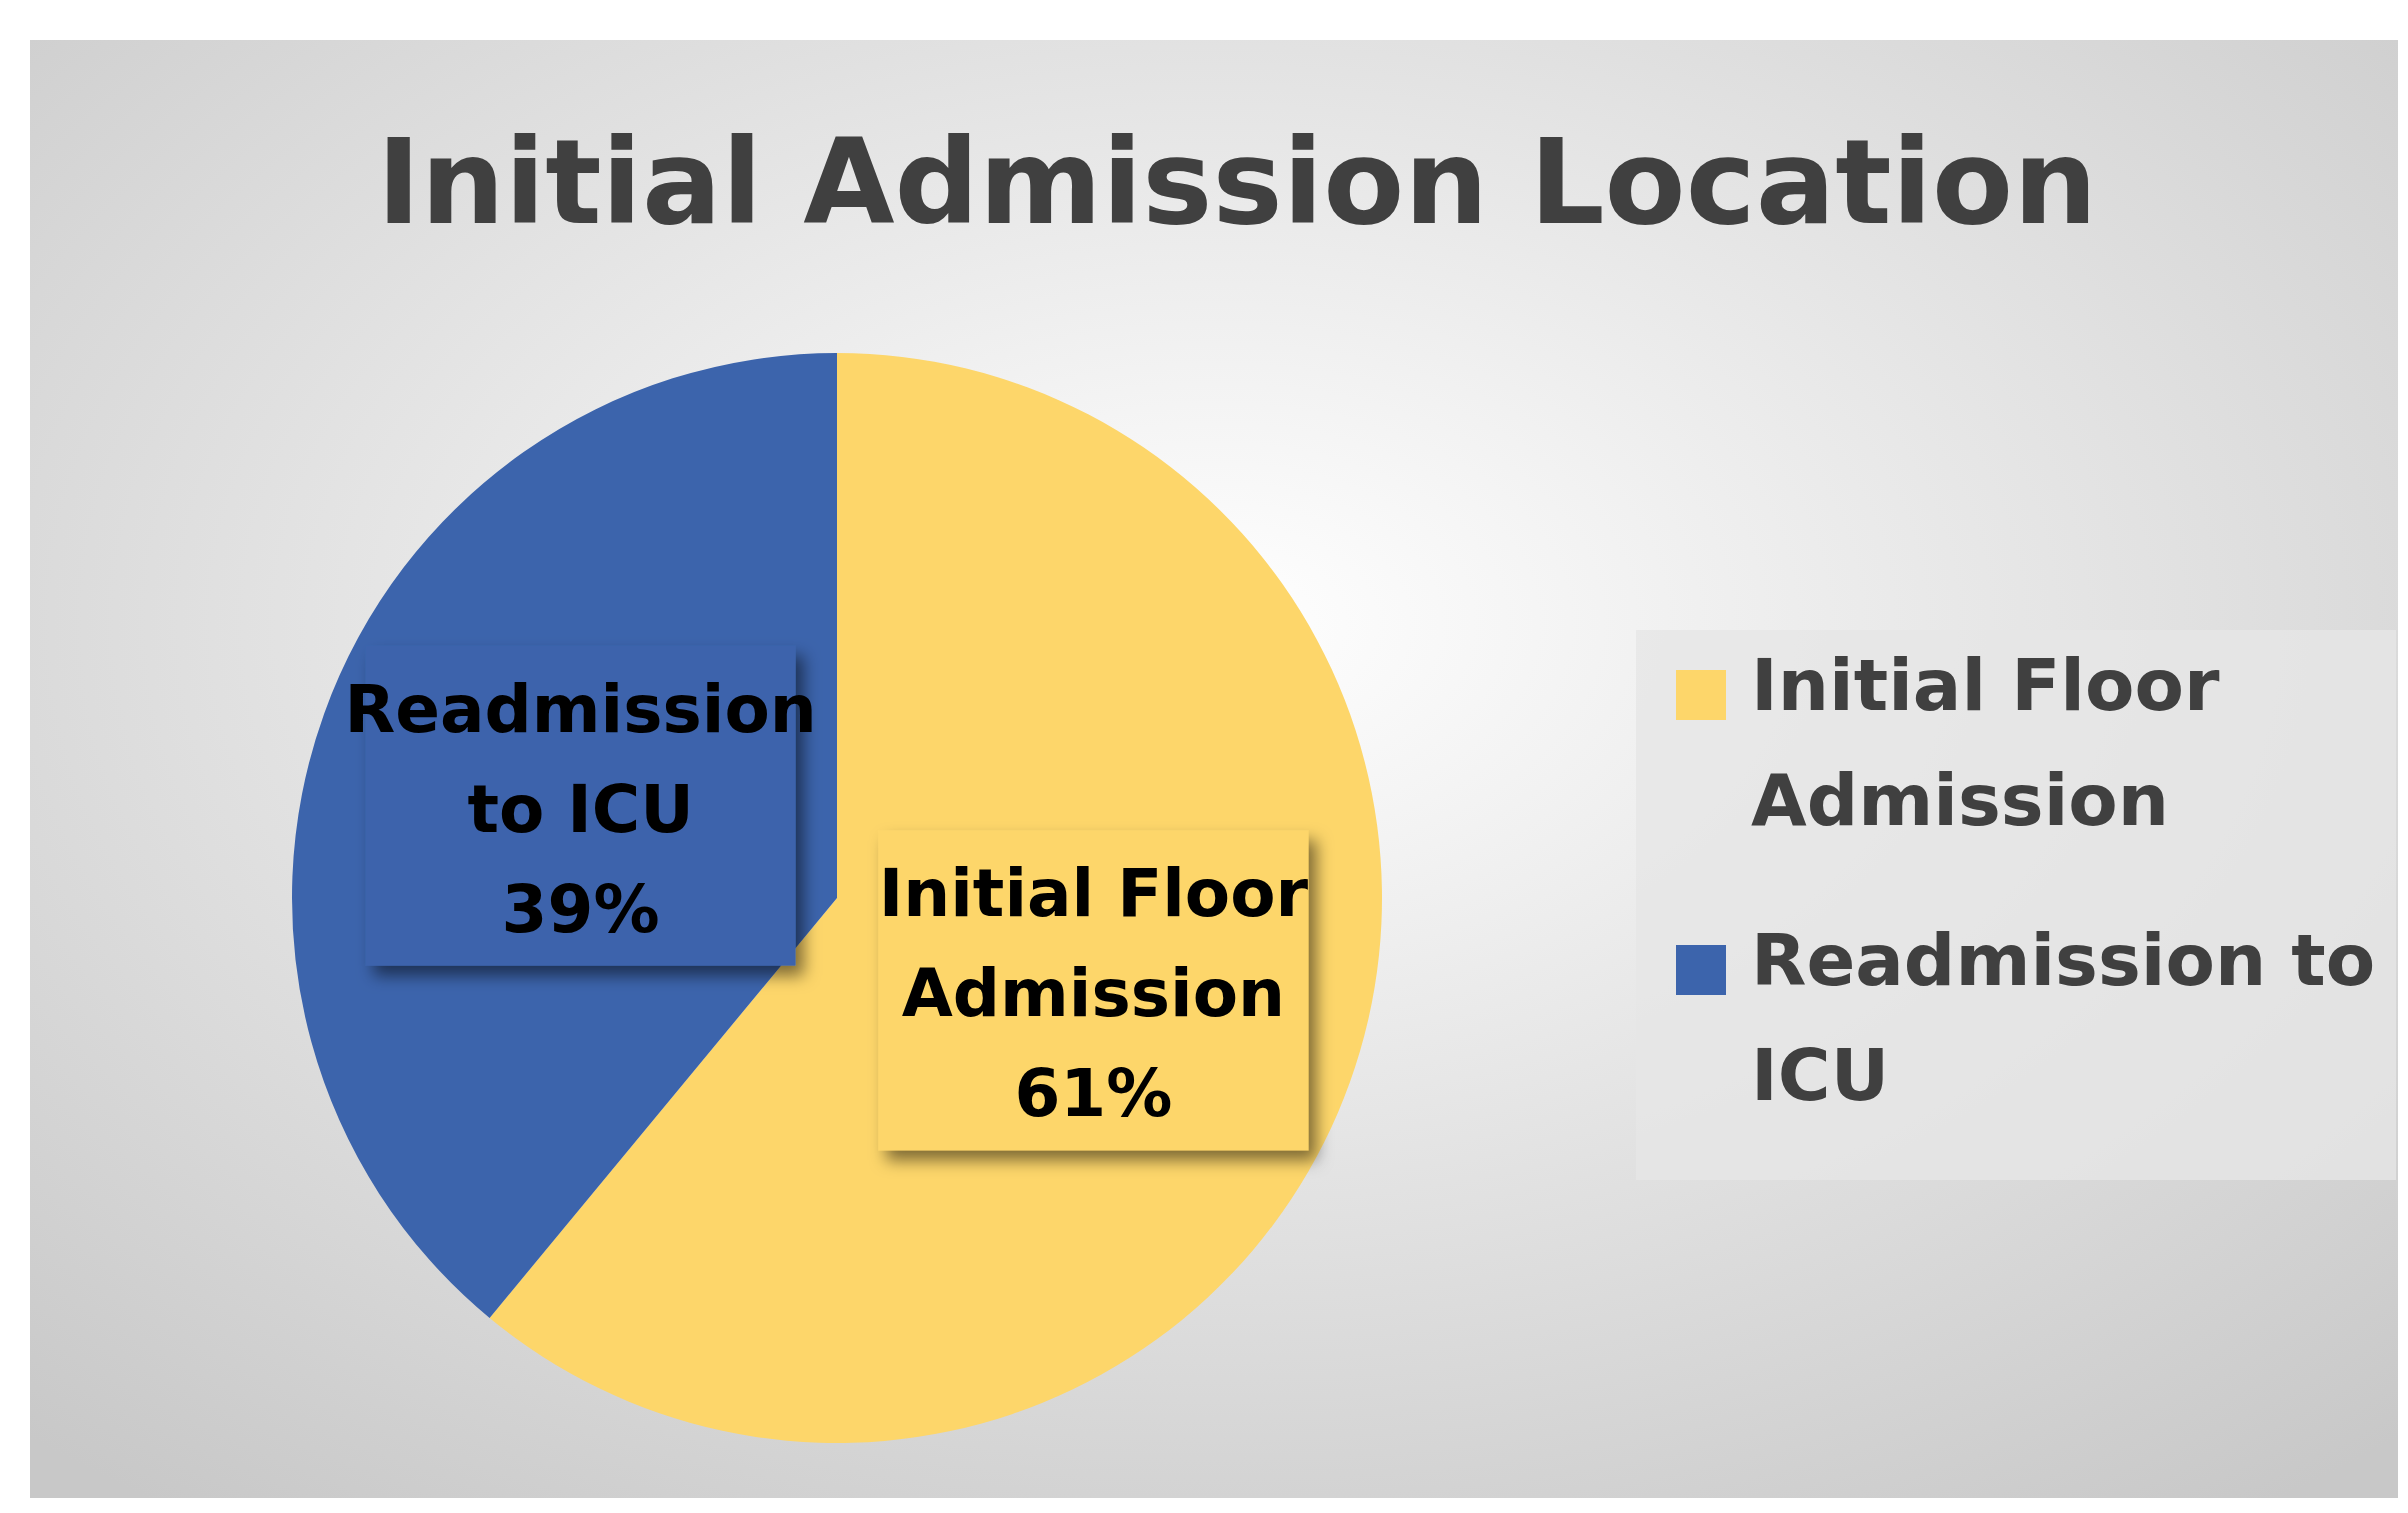 The height and width of the screenshot is (1513, 2408). Describe the element at coordinates (1237, 182) in the screenshot. I see `chart-title: Initial Admission Location` at that location.